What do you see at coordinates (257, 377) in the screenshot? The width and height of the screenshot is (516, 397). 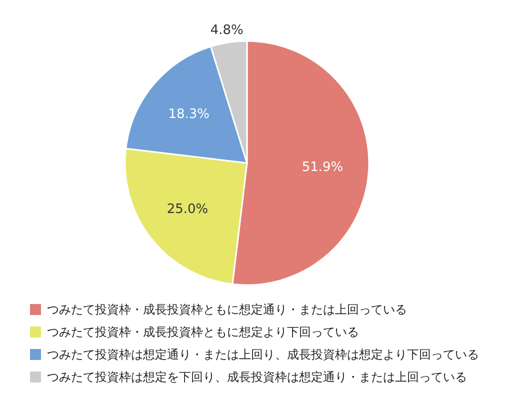 I see `legend-label: つみたて投資枠は想定を下回り、成長投資枠は想定通り・または上回っている` at bounding box center [257, 377].